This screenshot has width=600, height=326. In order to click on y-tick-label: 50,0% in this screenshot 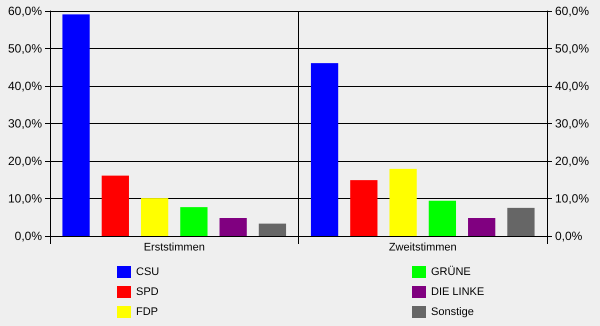, I will do `click(25, 49)`.